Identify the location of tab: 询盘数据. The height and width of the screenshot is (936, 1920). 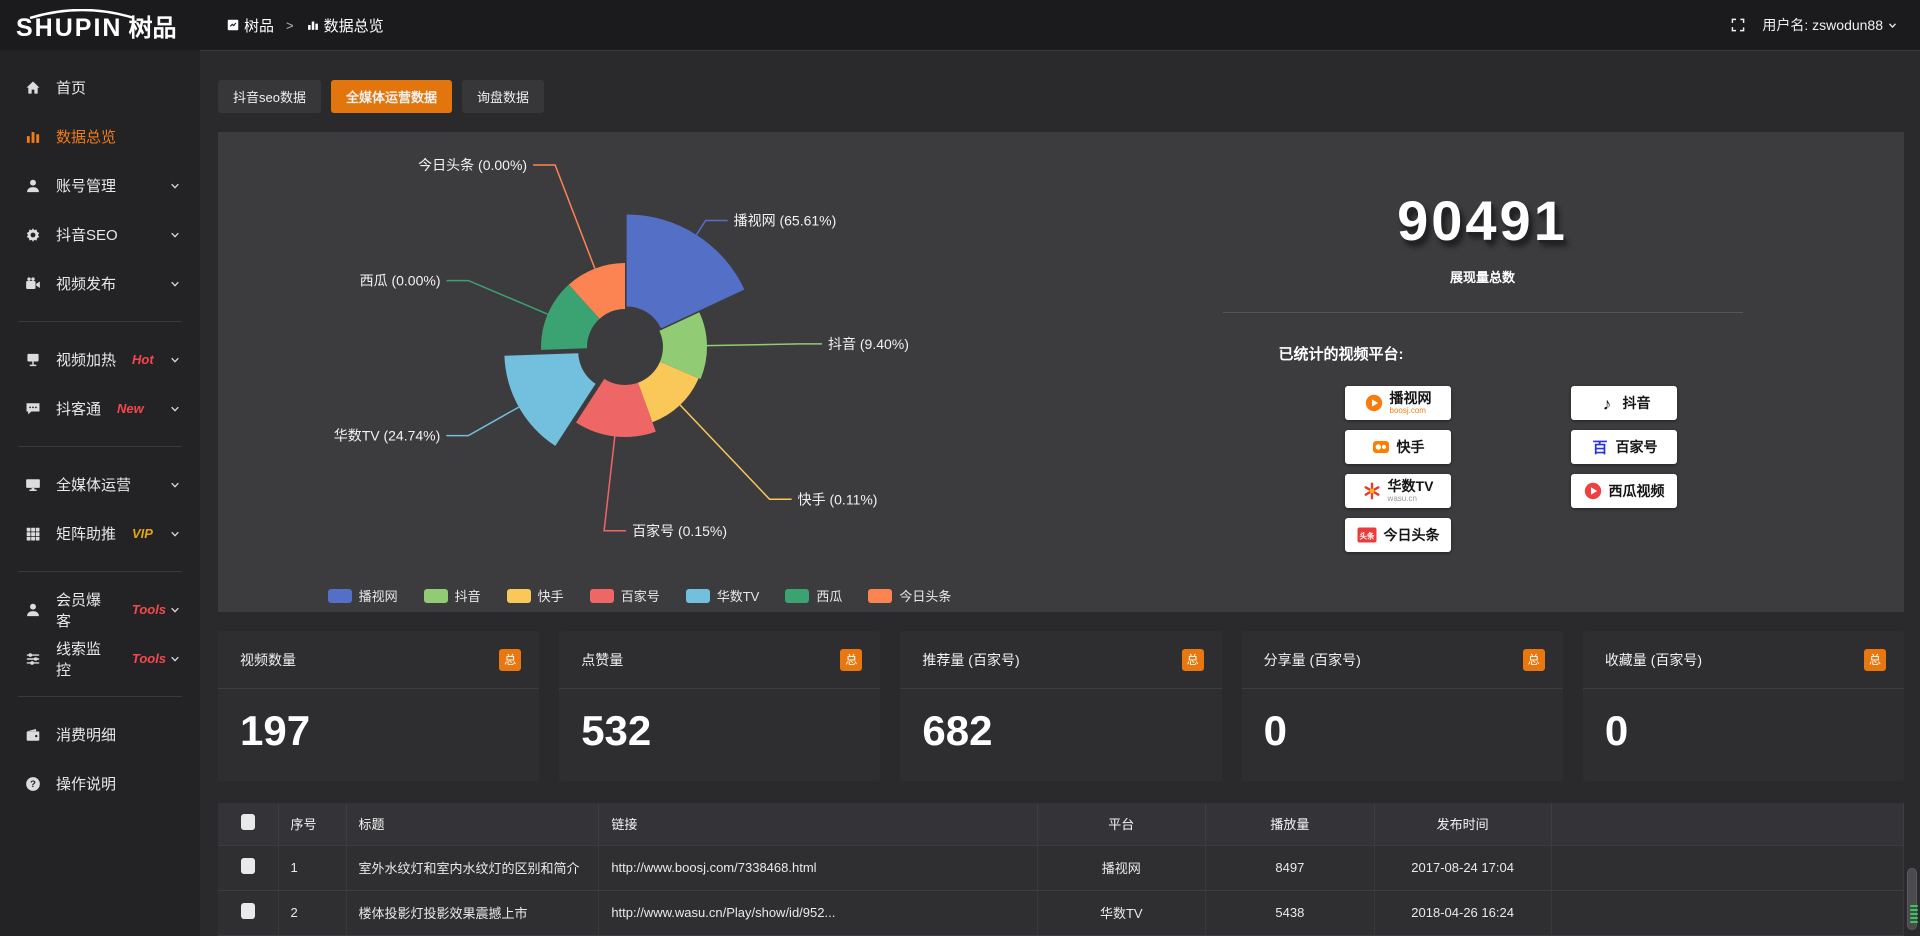
(502, 96).